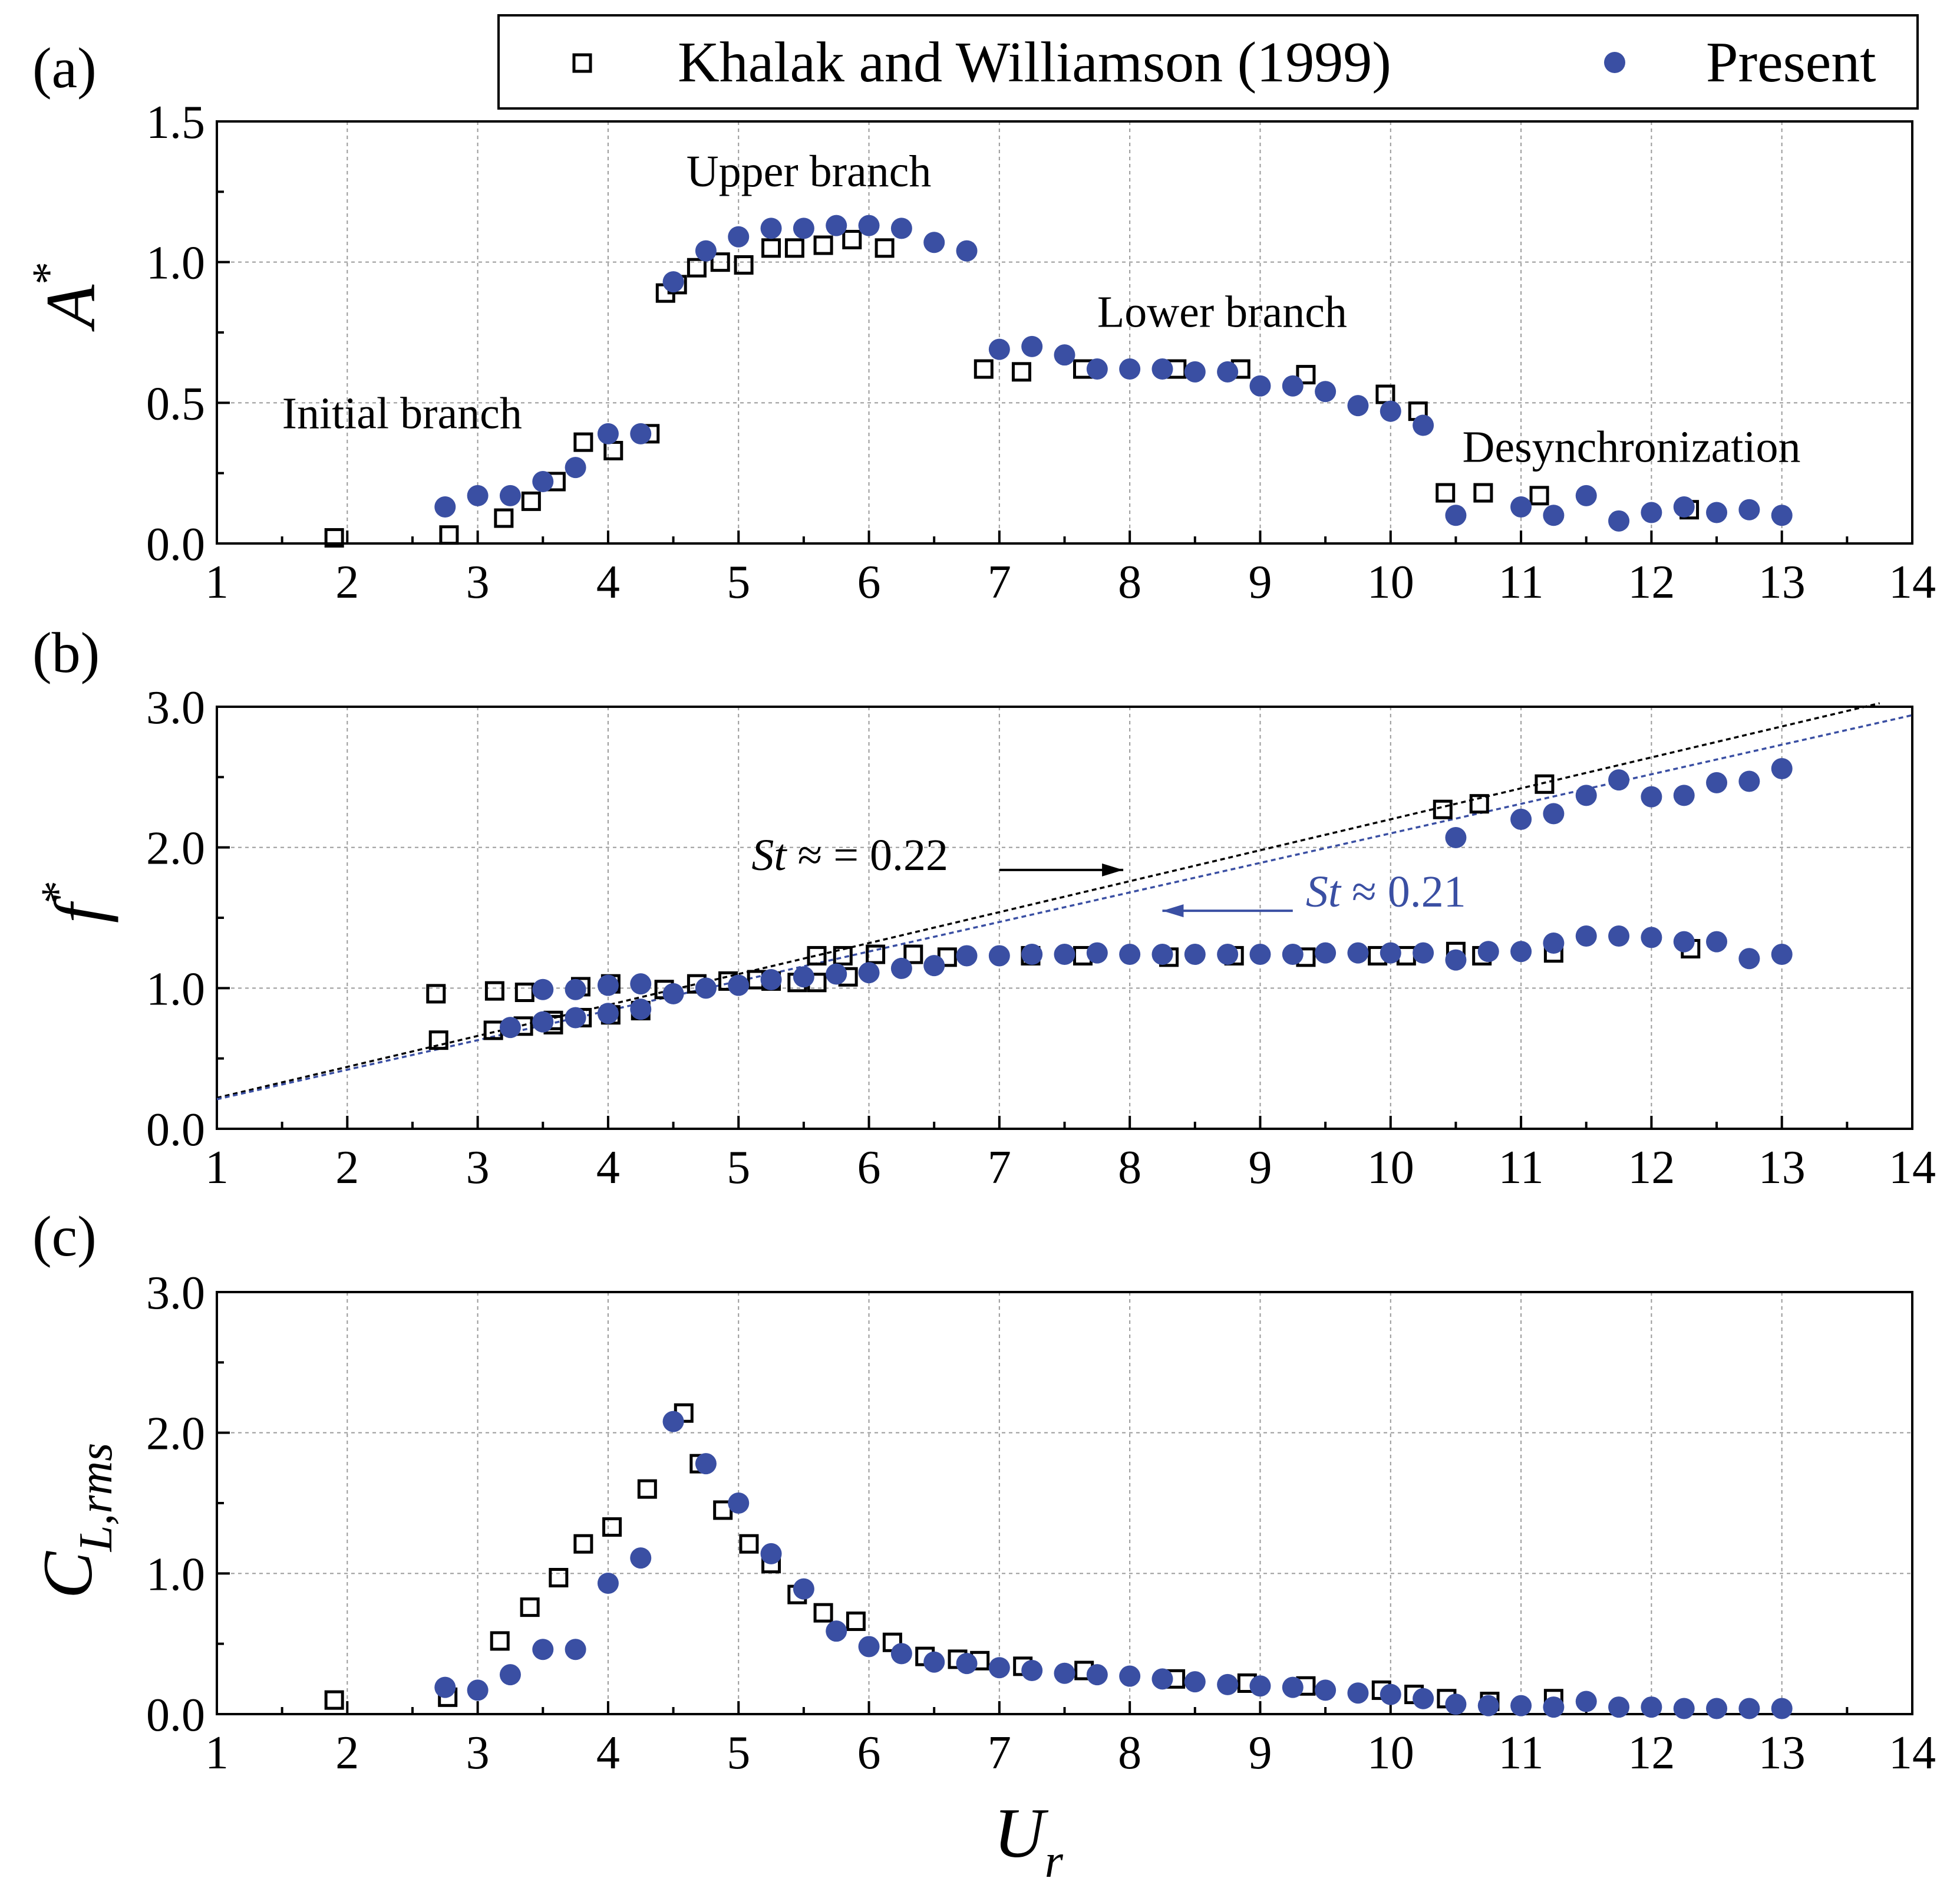  What do you see at coordinates (1260, 1753) in the screenshot?
I see `panel-c-xtick-label-9: 9` at bounding box center [1260, 1753].